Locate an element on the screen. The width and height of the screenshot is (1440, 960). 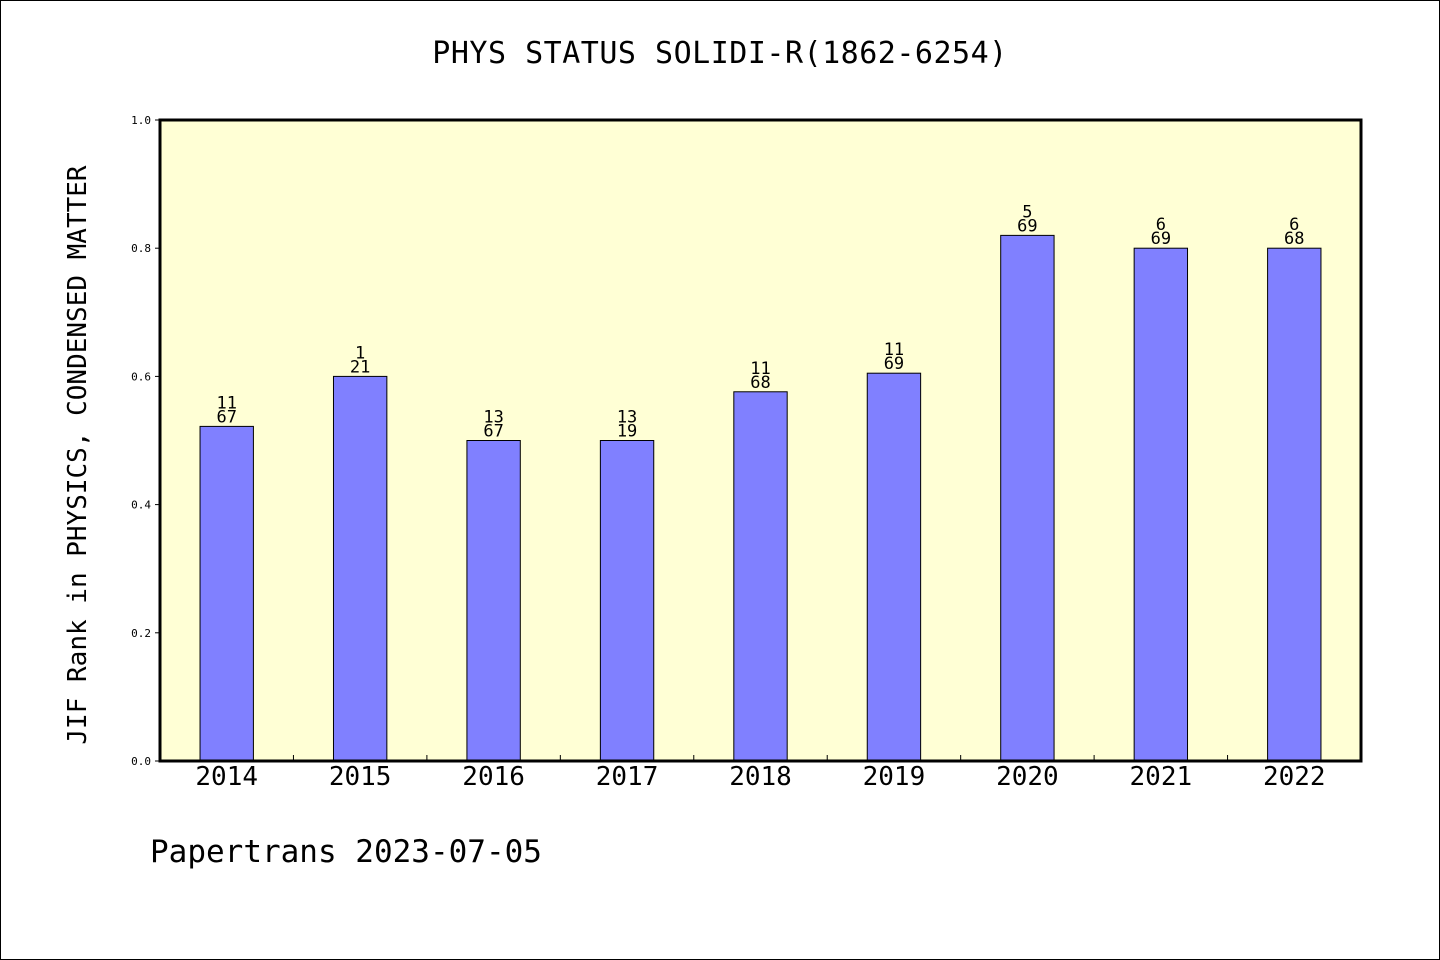
y-tick-label: 0.6 is located at coordinates (141, 376).